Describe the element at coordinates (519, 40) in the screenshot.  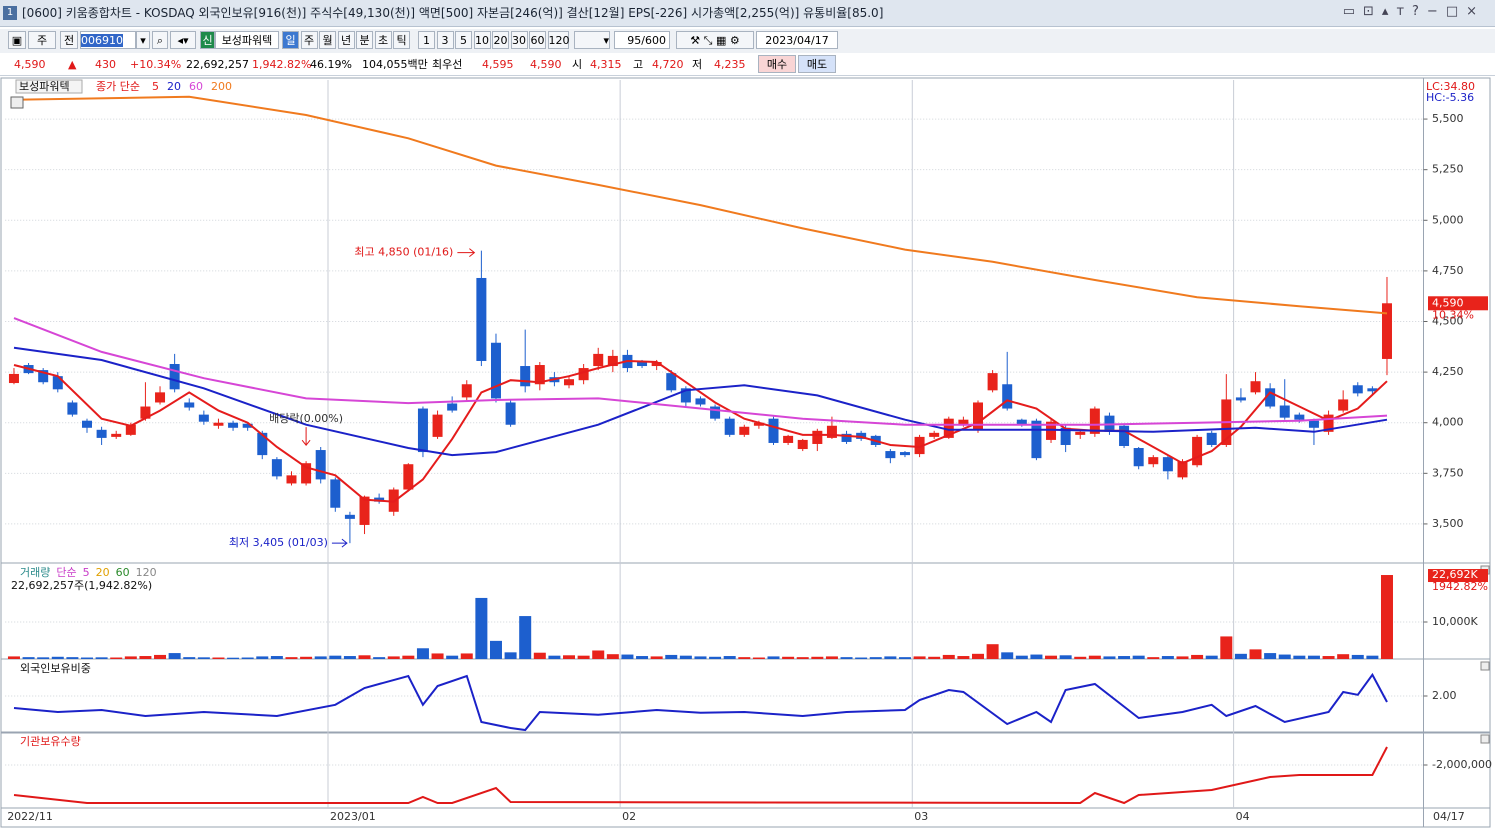
I see `period-button: 30` at that location.